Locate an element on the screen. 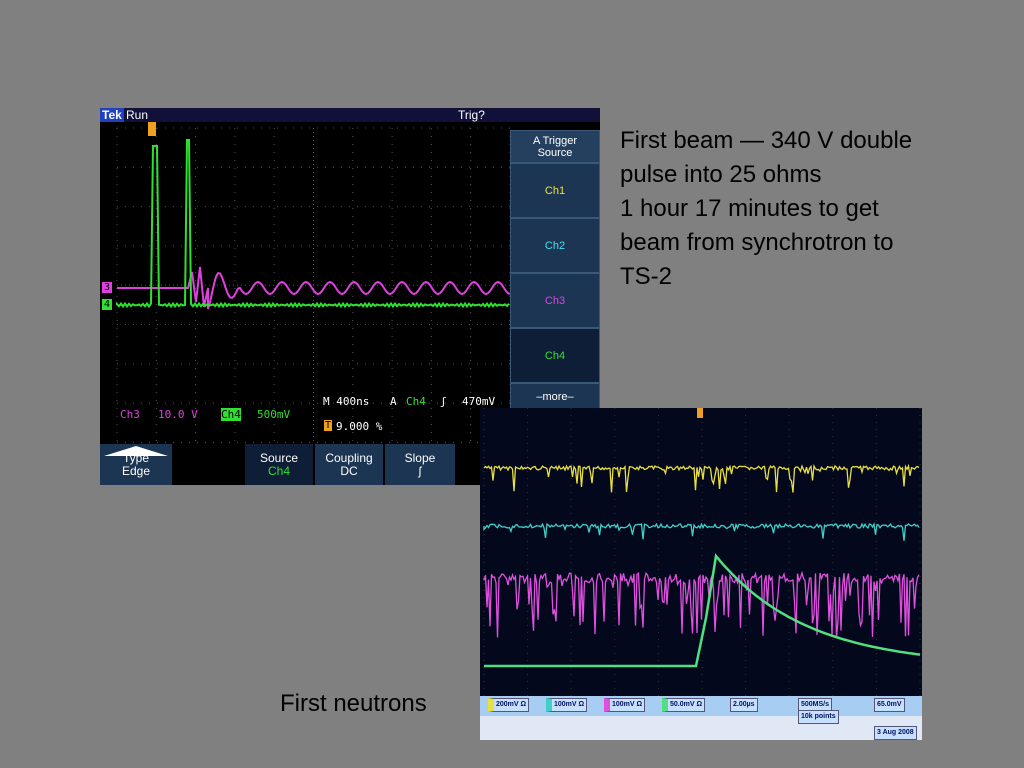 The image size is (1024, 768). status: Run is located at coordinates (137, 115).